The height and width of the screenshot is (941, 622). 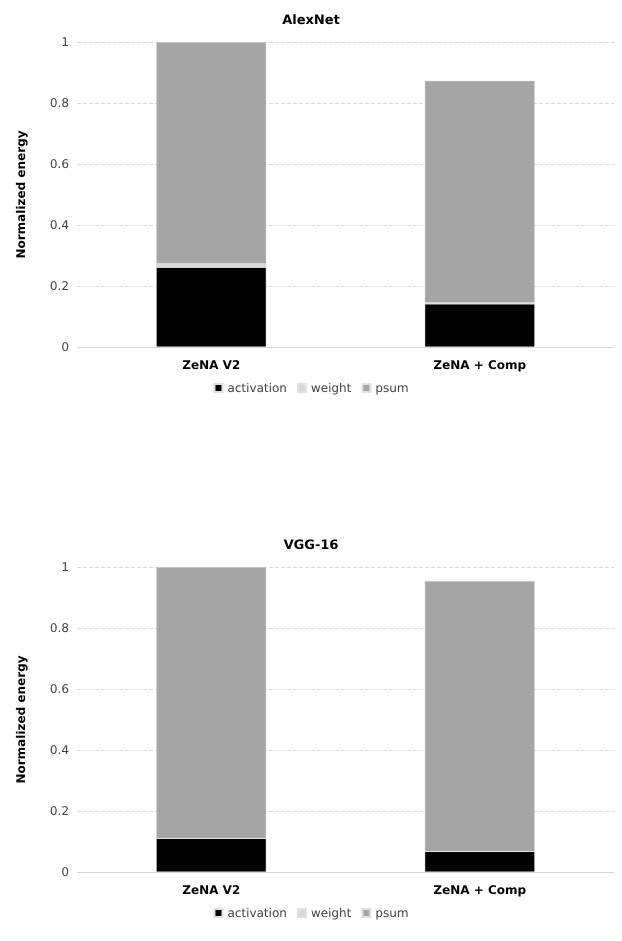 I want to click on chart-title: VGG-16, so click(x=311, y=545).